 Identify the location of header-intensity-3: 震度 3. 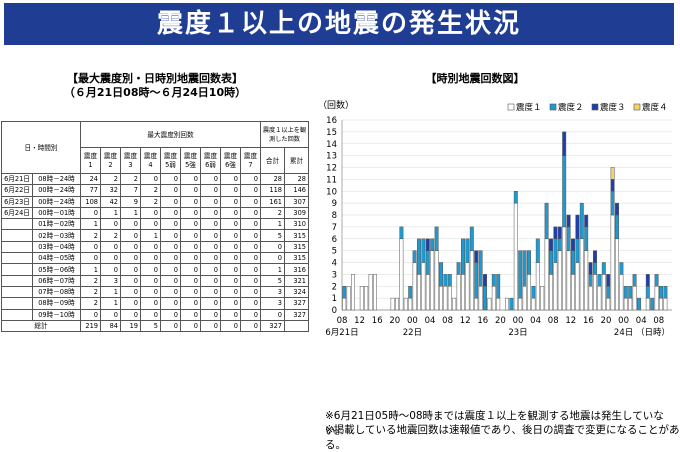
(130, 160).